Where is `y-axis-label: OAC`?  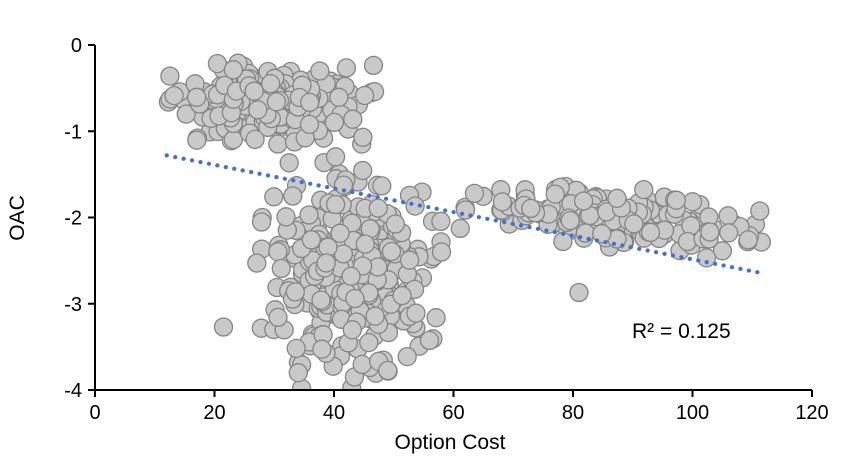 y-axis-label: OAC is located at coordinates (17, 218).